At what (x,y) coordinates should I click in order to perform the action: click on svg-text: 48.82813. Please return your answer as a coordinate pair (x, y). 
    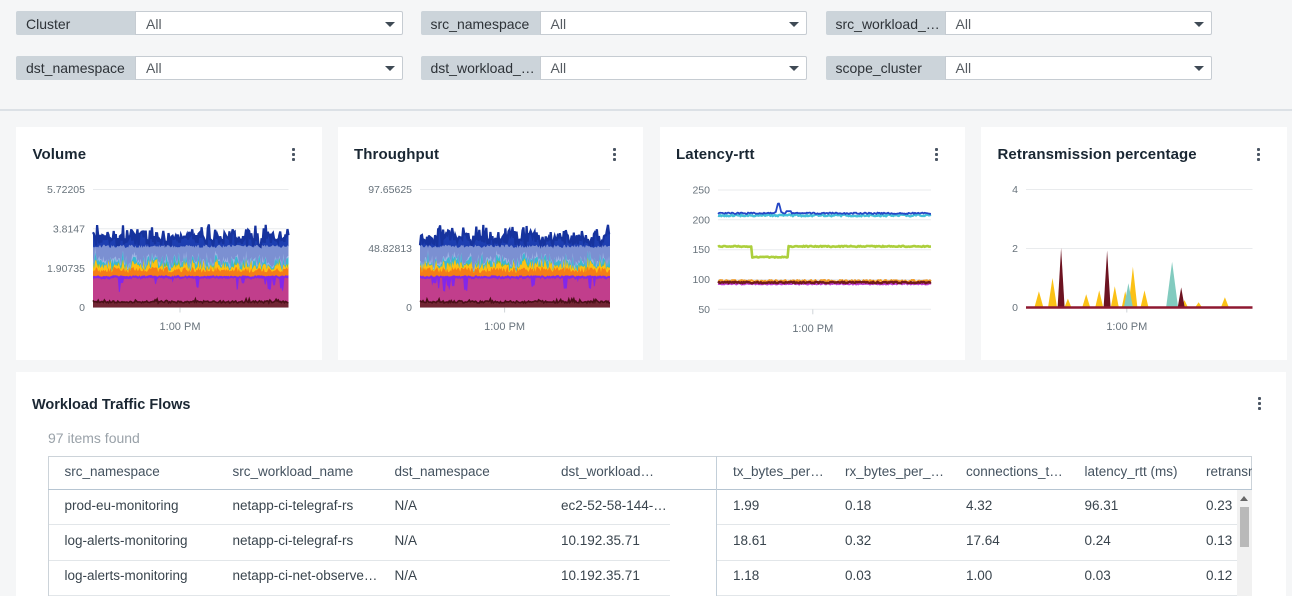
    Looking at the image, I should click on (390, 249).